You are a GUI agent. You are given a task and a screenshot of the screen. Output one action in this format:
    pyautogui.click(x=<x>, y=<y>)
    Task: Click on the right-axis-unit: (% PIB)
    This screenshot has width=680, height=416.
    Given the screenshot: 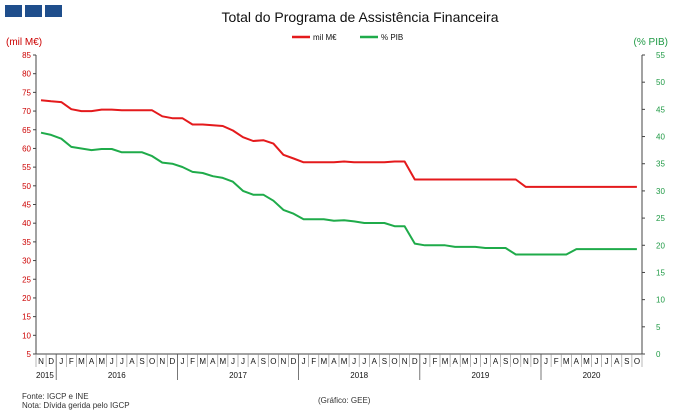 What is the action you would take?
    pyautogui.click(x=651, y=42)
    